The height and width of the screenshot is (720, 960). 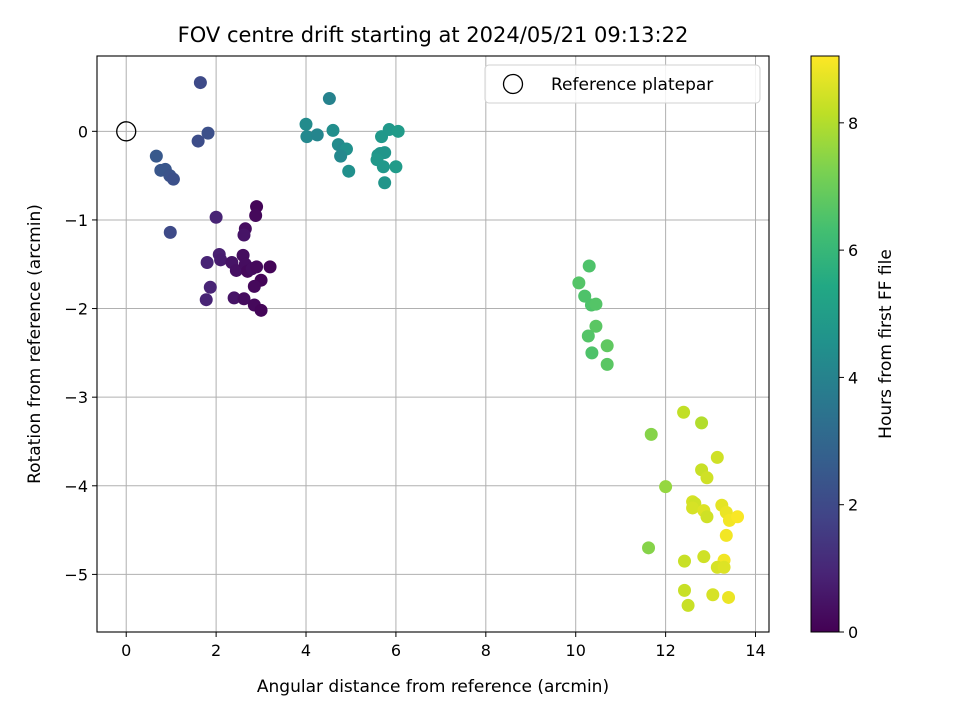 What do you see at coordinates (76, 309) in the screenshot?
I see `y-tick-label: −2` at bounding box center [76, 309].